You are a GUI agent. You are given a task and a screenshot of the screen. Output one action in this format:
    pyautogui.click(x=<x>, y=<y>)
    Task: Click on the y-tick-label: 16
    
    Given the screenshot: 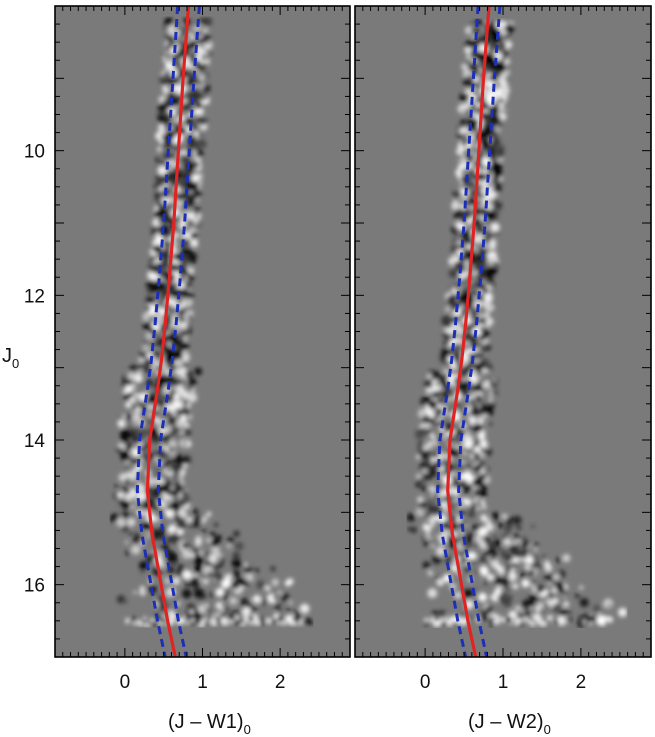 What is the action you would take?
    pyautogui.click(x=34, y=586)
    